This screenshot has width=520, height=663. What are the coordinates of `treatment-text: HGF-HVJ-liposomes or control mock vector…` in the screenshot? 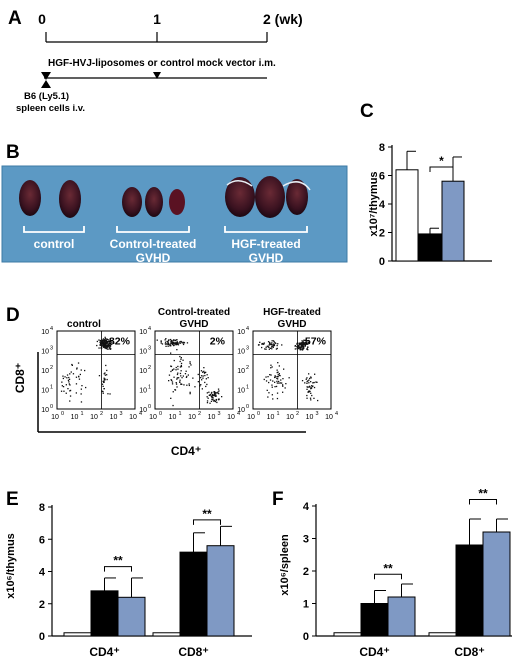 It's located at (162, 63).